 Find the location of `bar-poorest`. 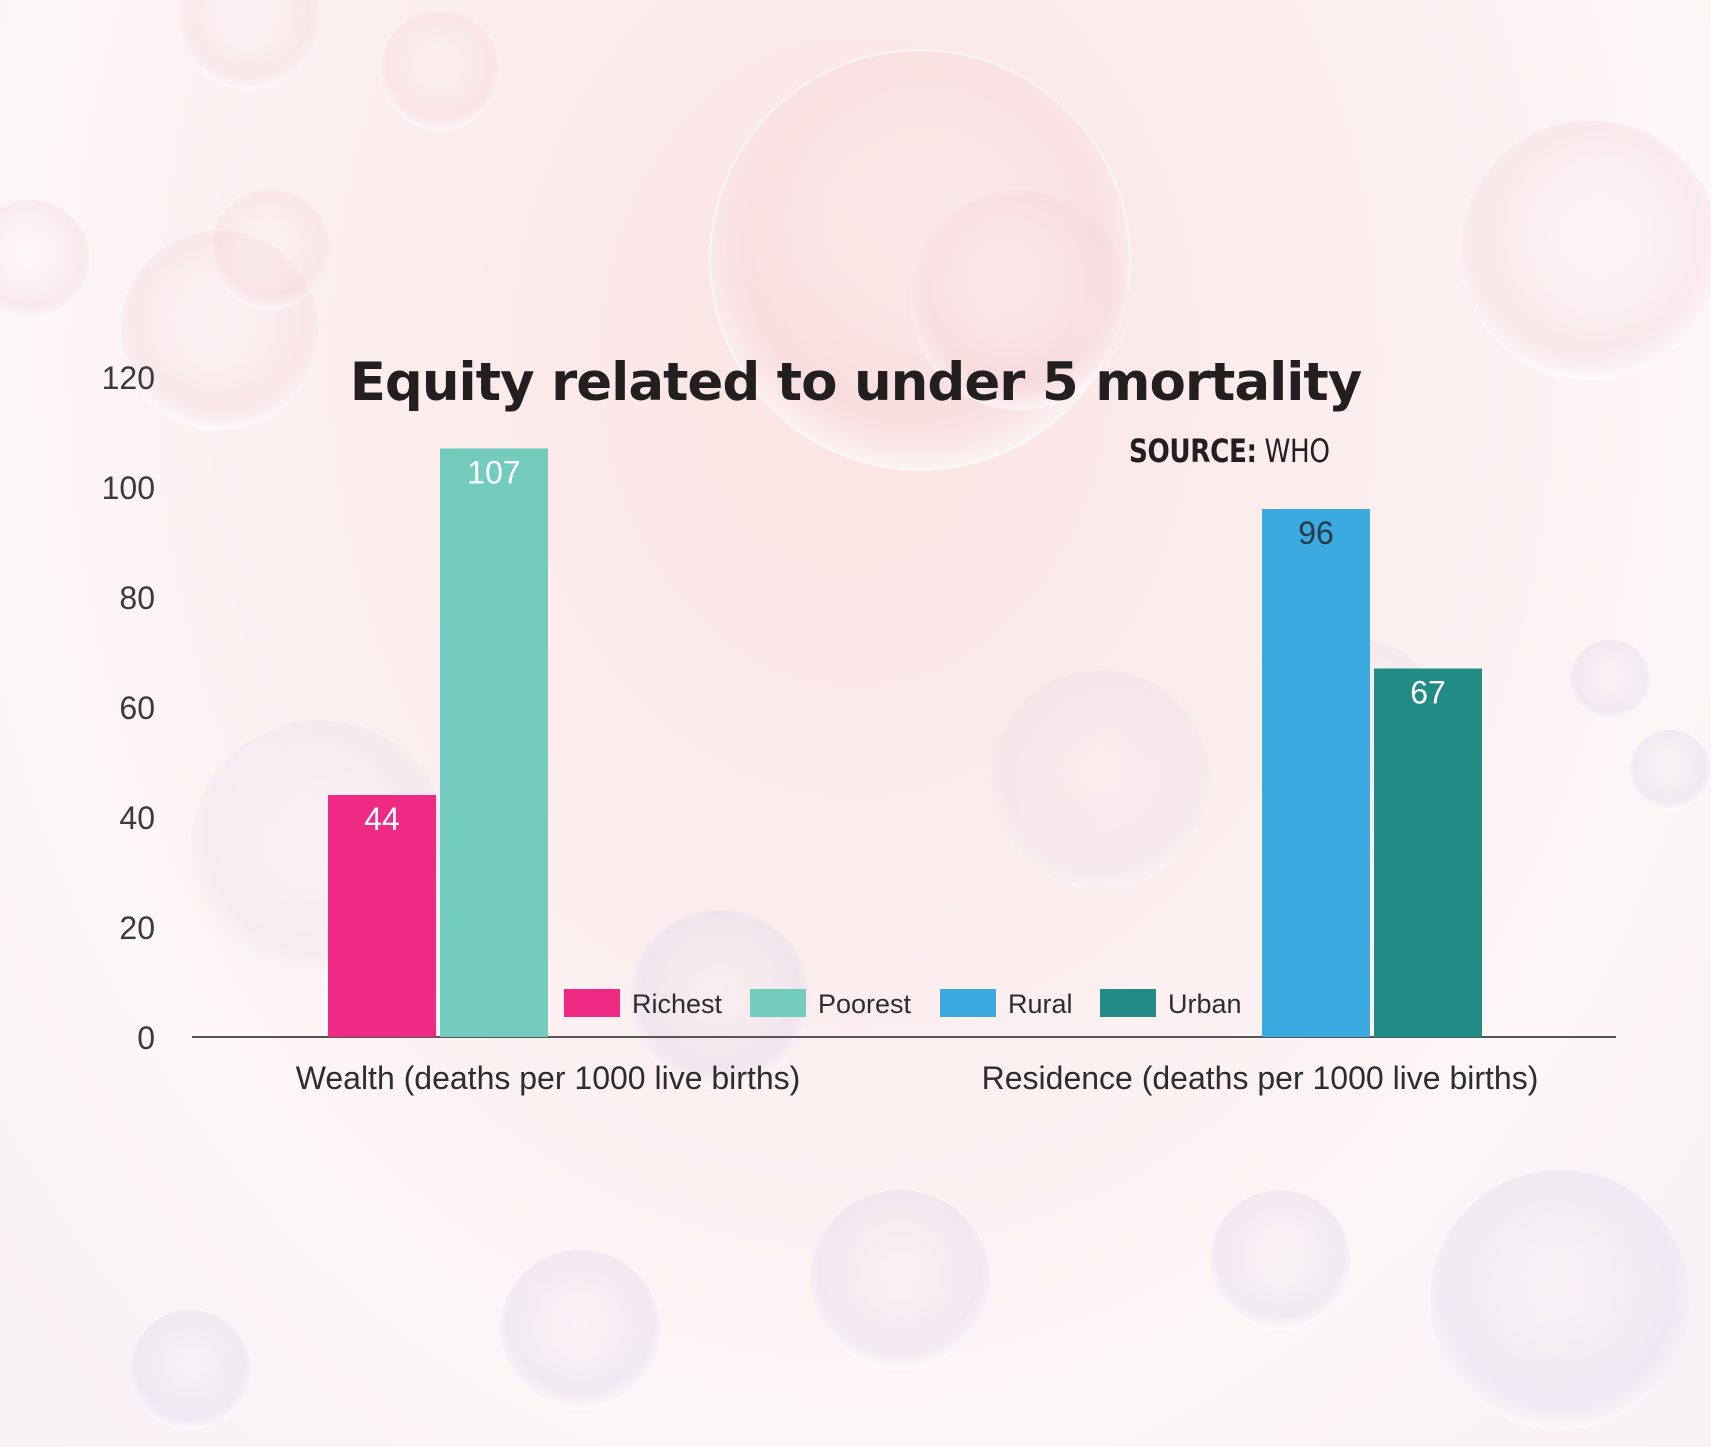

bar-poorest is located at coordinates (494, 742).